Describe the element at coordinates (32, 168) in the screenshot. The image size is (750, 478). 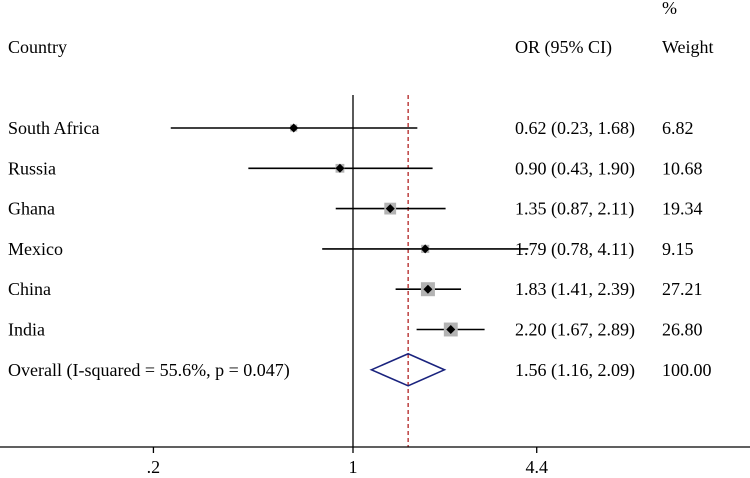
I see `study-label: Russia` at that location.